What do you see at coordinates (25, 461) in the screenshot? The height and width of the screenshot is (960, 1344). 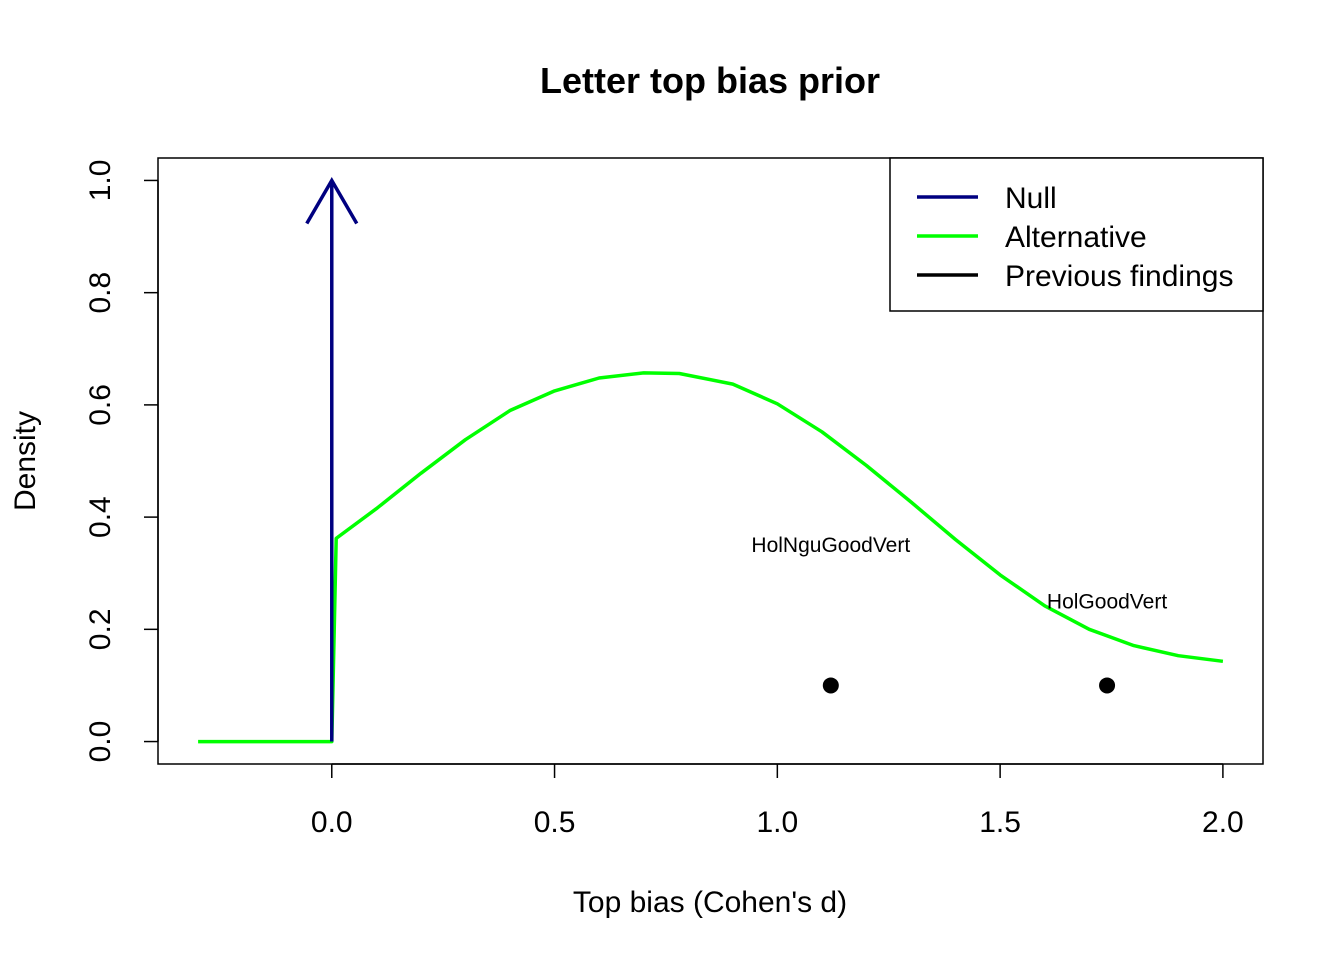 I see `y-axis-label: Density` at bounding box center [25, 461].